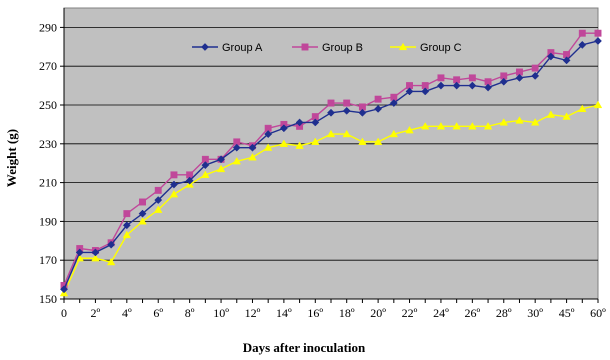  What do you see at coordinates (64, 313) in the screenshot?
I see `x-tick-label: 0` at bounding box center [64, 313].